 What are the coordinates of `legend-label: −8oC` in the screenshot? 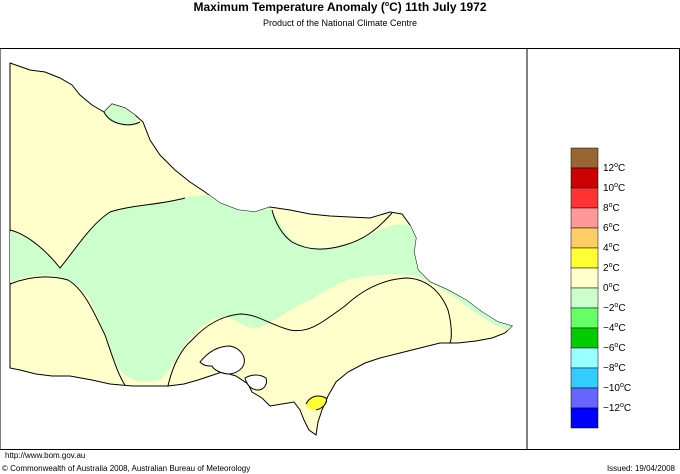 It's located at (614, 368).